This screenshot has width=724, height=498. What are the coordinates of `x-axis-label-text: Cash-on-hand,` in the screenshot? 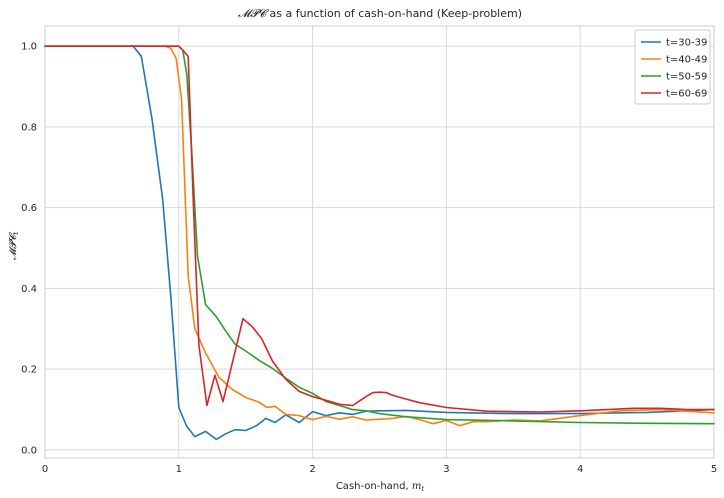 It's located at (374, 486).